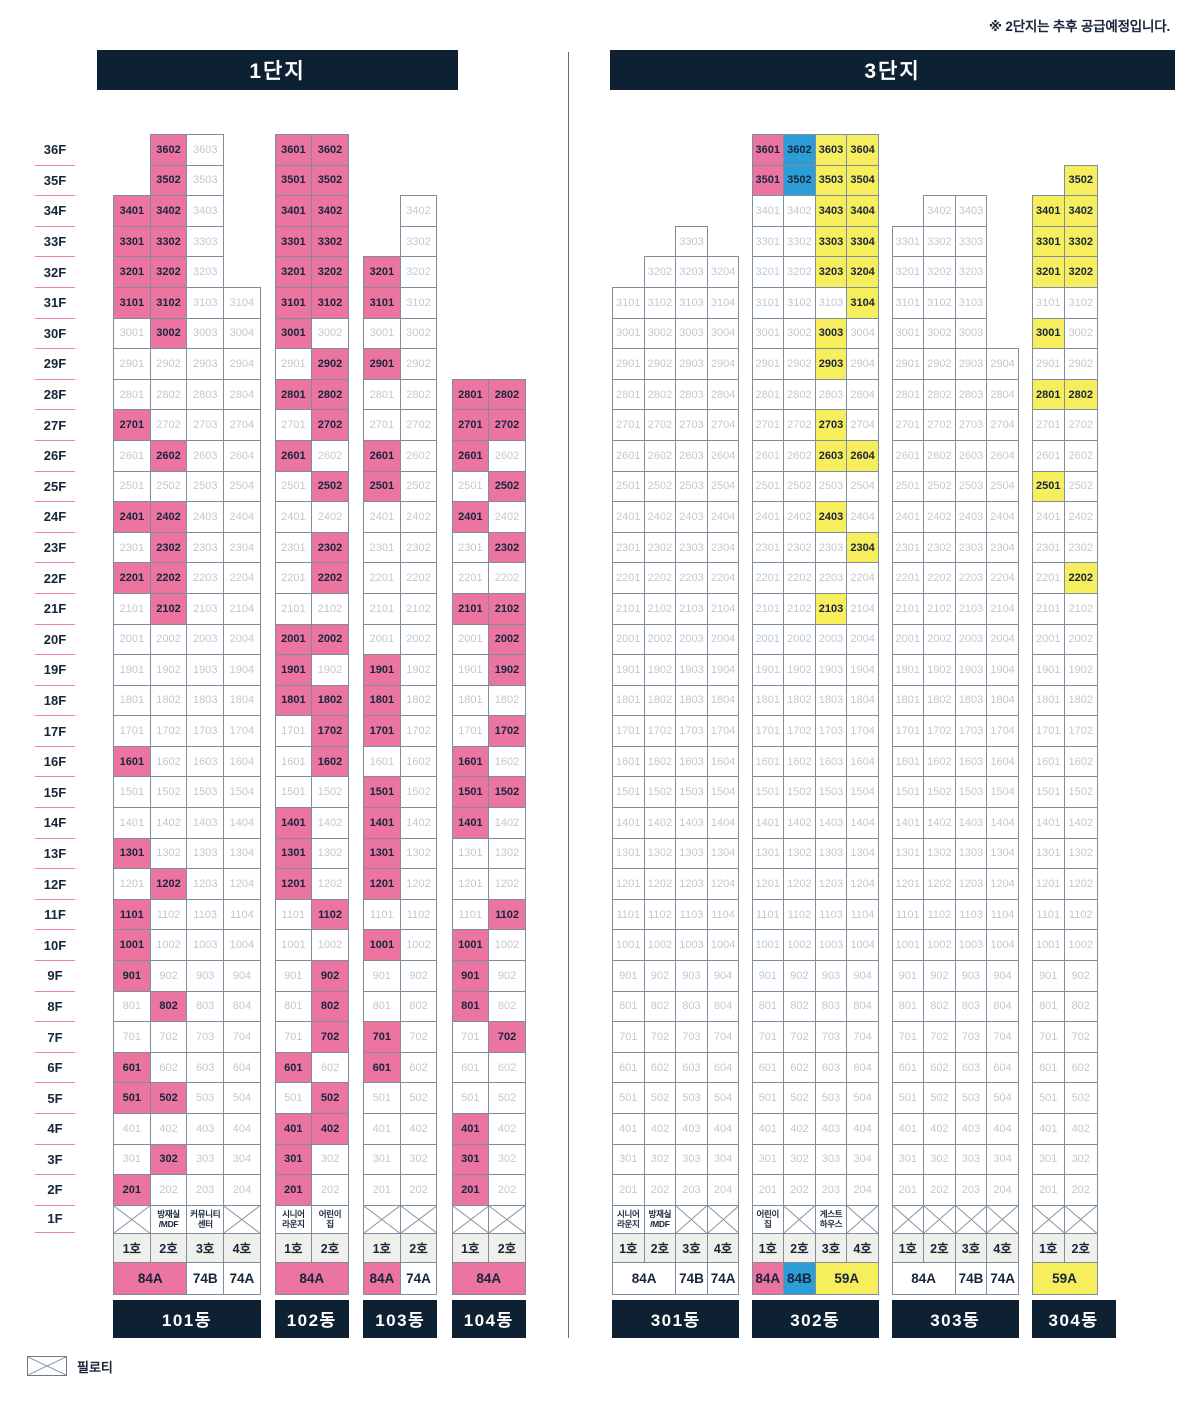  What do you see at coordinates (862, 211) in the screenshot?
I see `unit-cell: 3404` at bounding box center [862, 211].